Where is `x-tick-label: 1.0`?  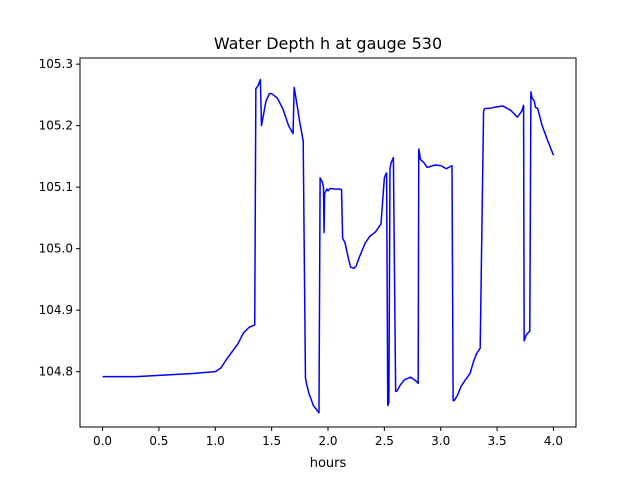
x-tick-label: 1.0 is located at coordinates (215, 441).